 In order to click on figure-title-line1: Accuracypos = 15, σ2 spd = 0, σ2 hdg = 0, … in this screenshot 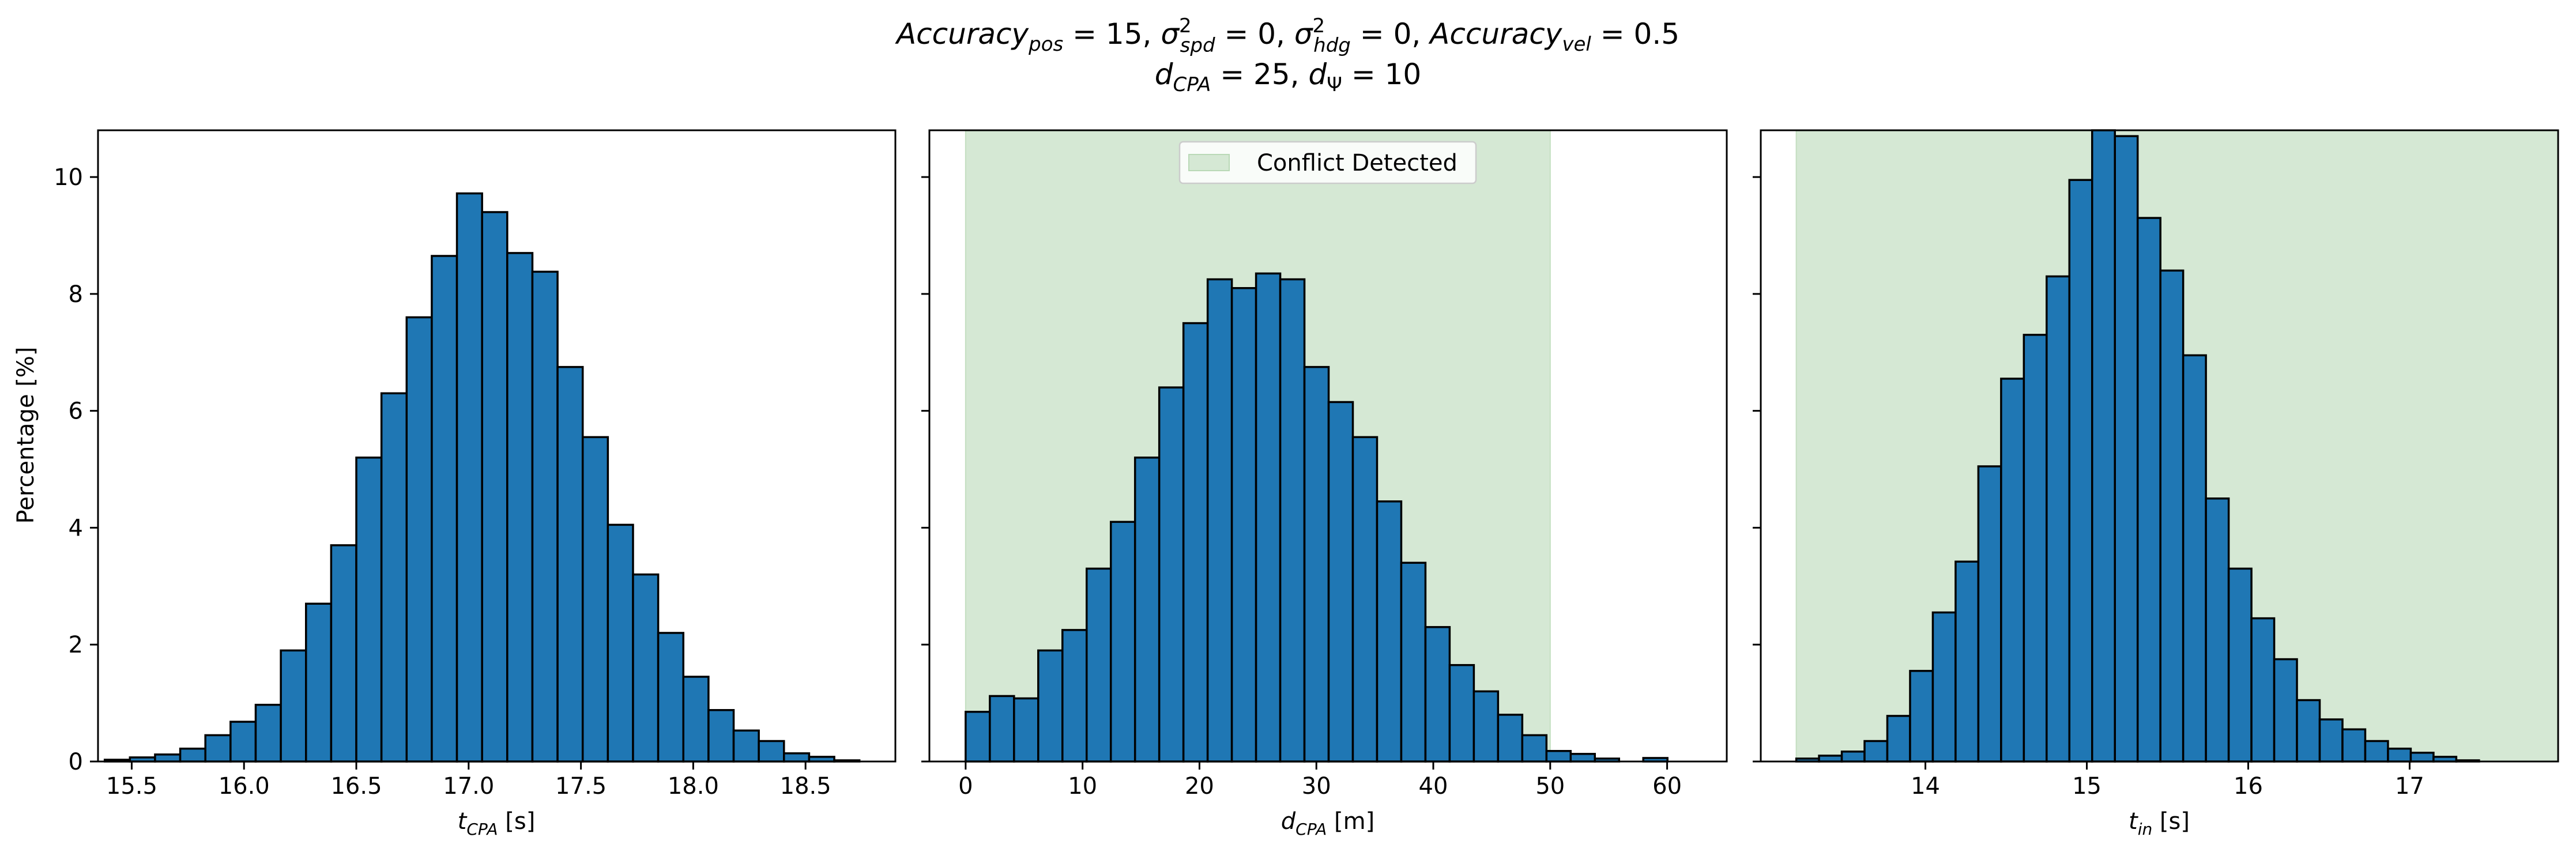, I will do `click(1287, 35)`.